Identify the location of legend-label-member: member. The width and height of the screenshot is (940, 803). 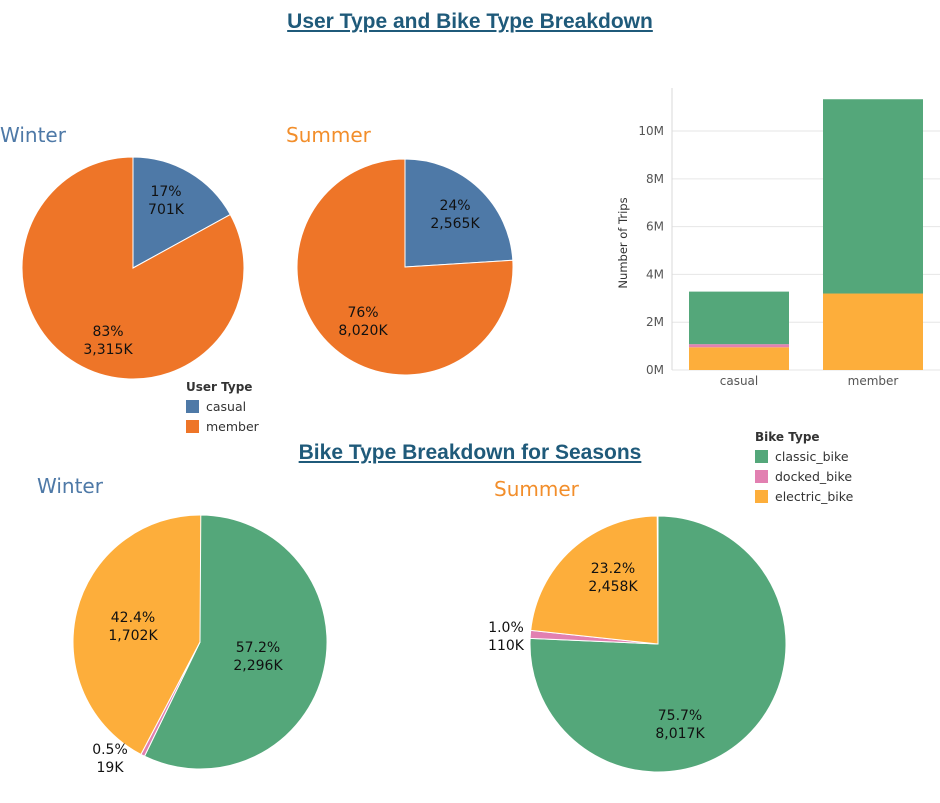
(232, 426).